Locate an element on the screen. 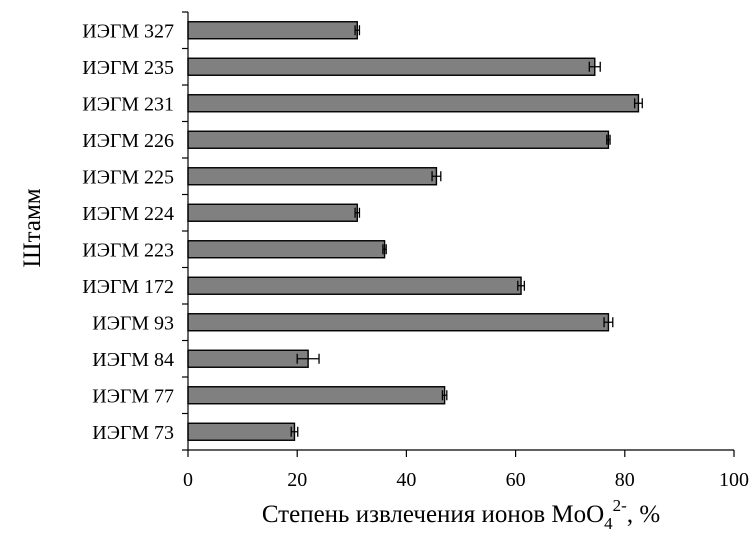 The height and width of the screenshot is (536, 753). x-tick-label: 0 is located at coordinates (188, 480).